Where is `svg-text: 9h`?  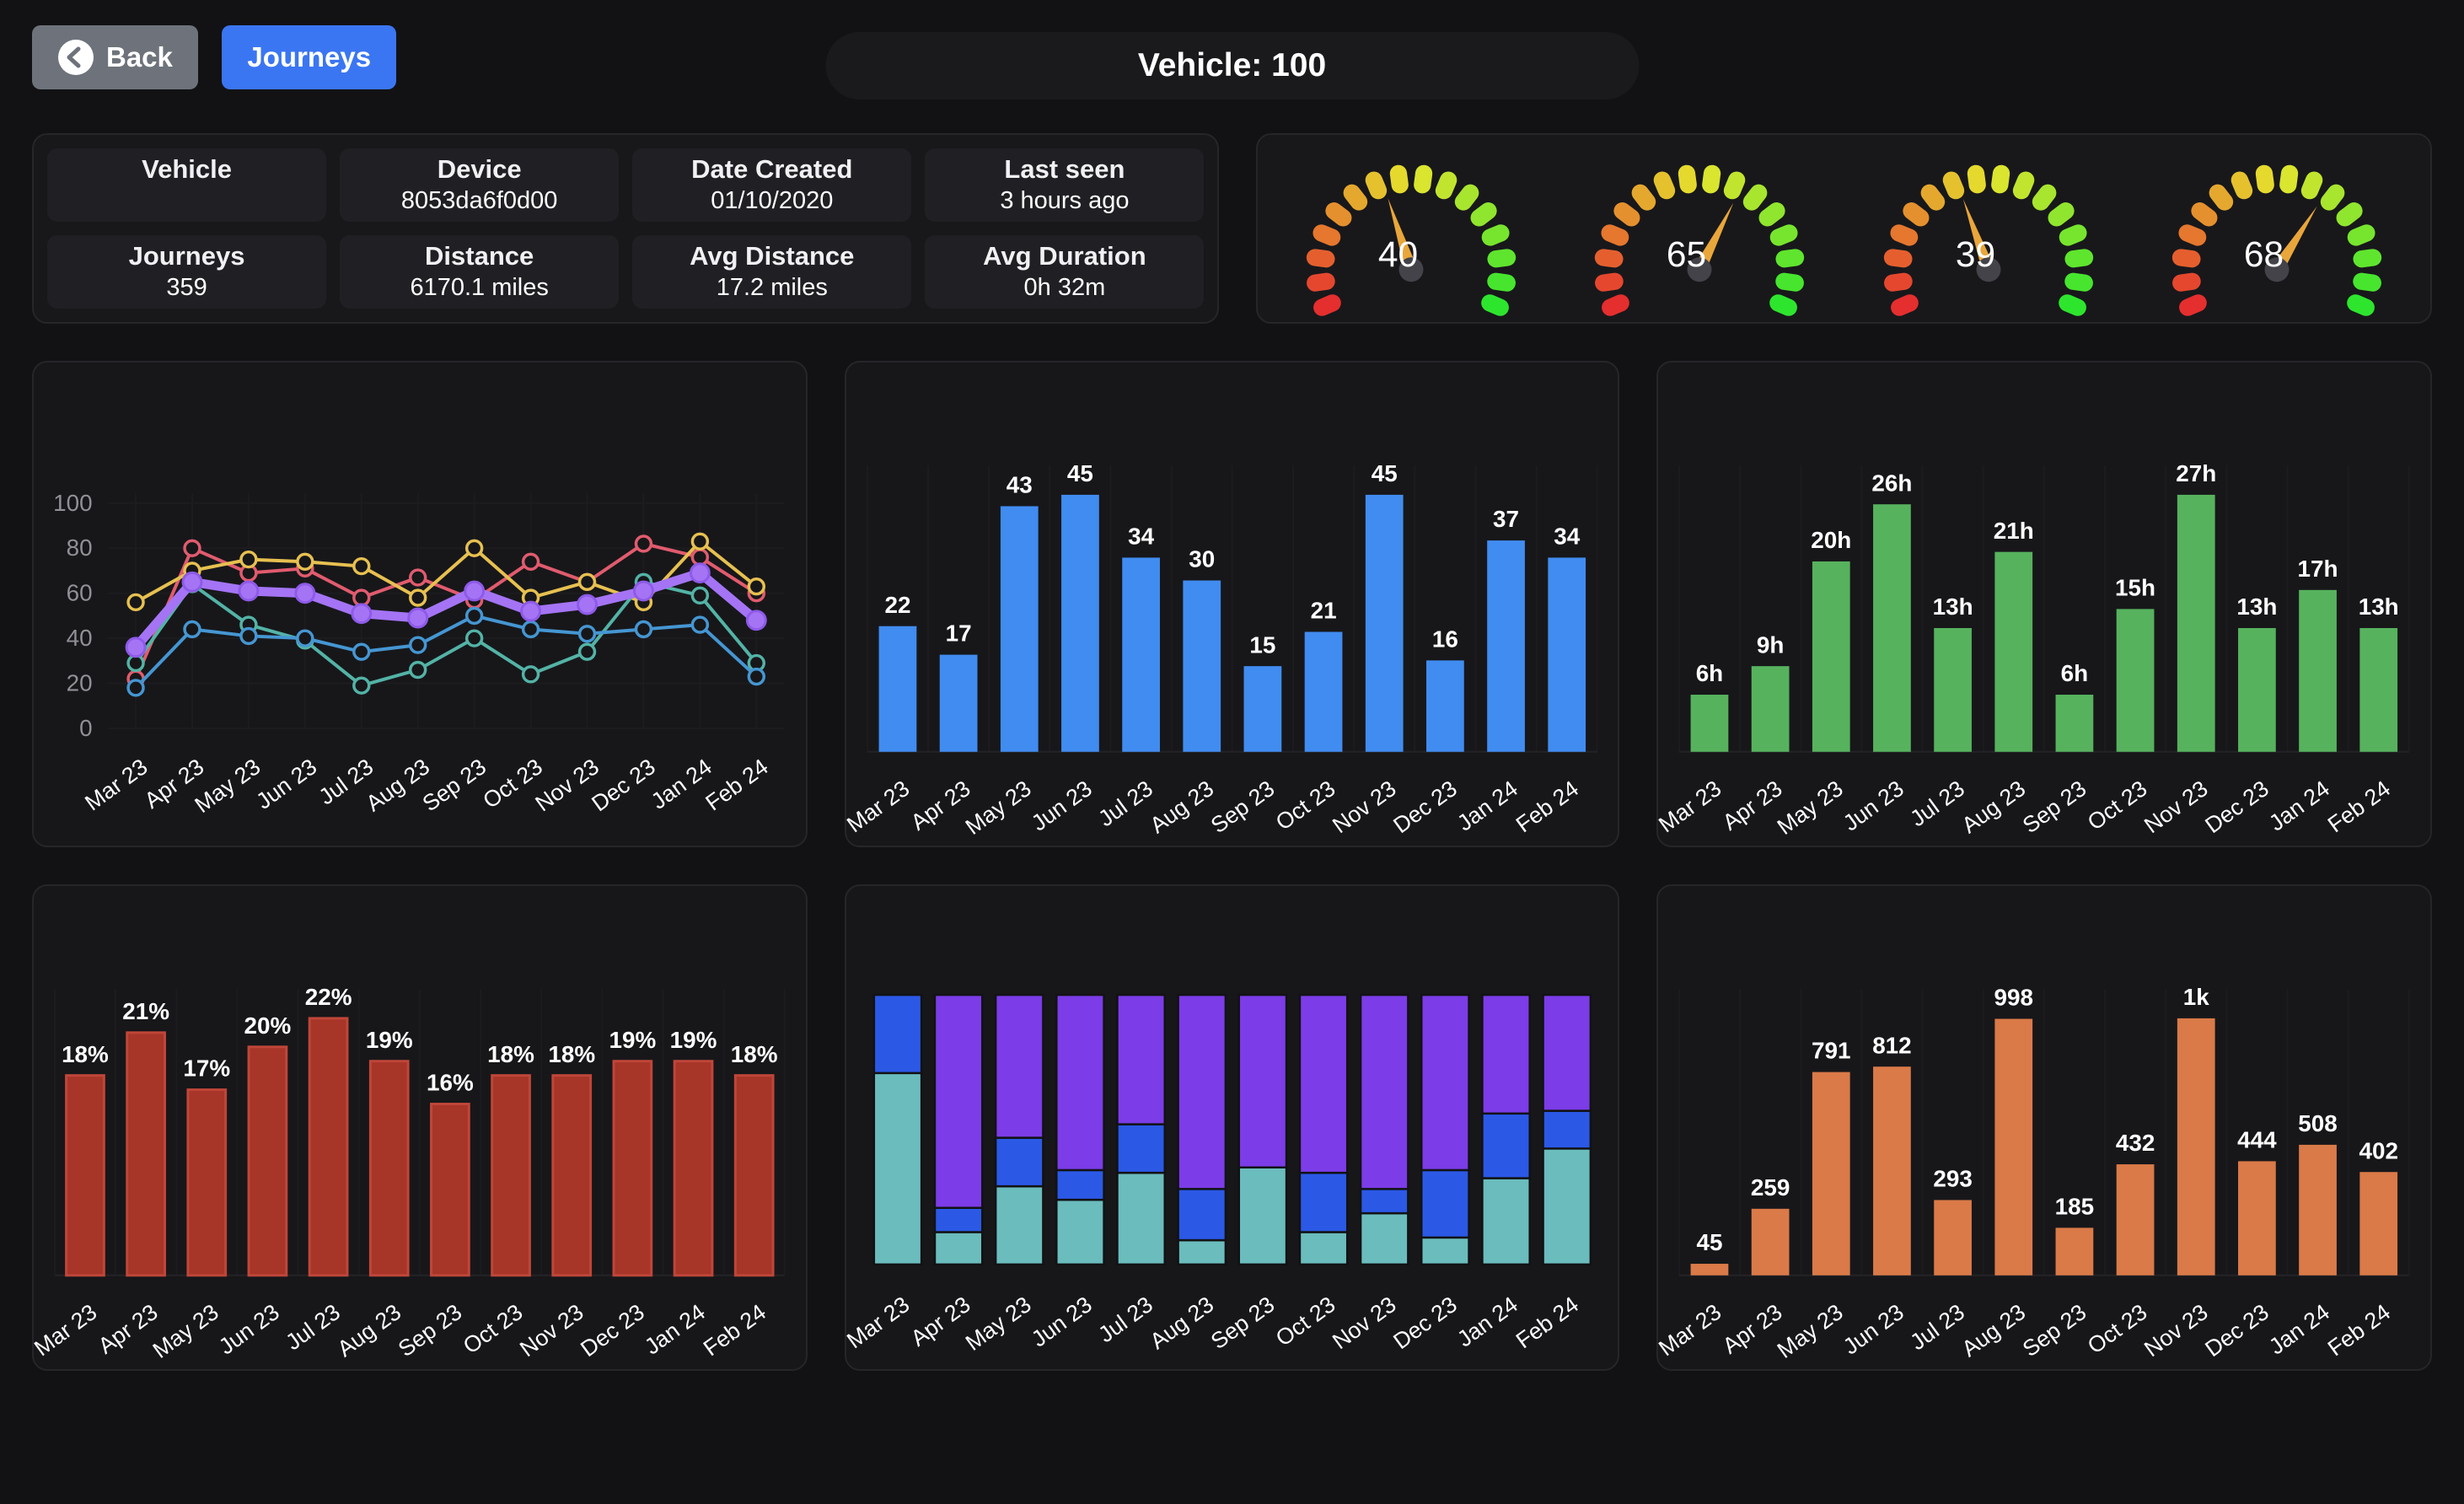 svg-text: 9h is located at coordinates (1771, 644).